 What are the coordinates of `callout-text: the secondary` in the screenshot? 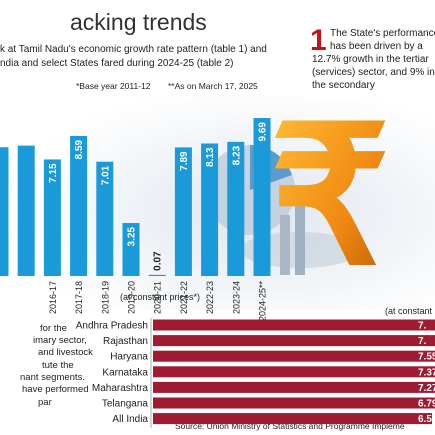 It's located at (343, 85).